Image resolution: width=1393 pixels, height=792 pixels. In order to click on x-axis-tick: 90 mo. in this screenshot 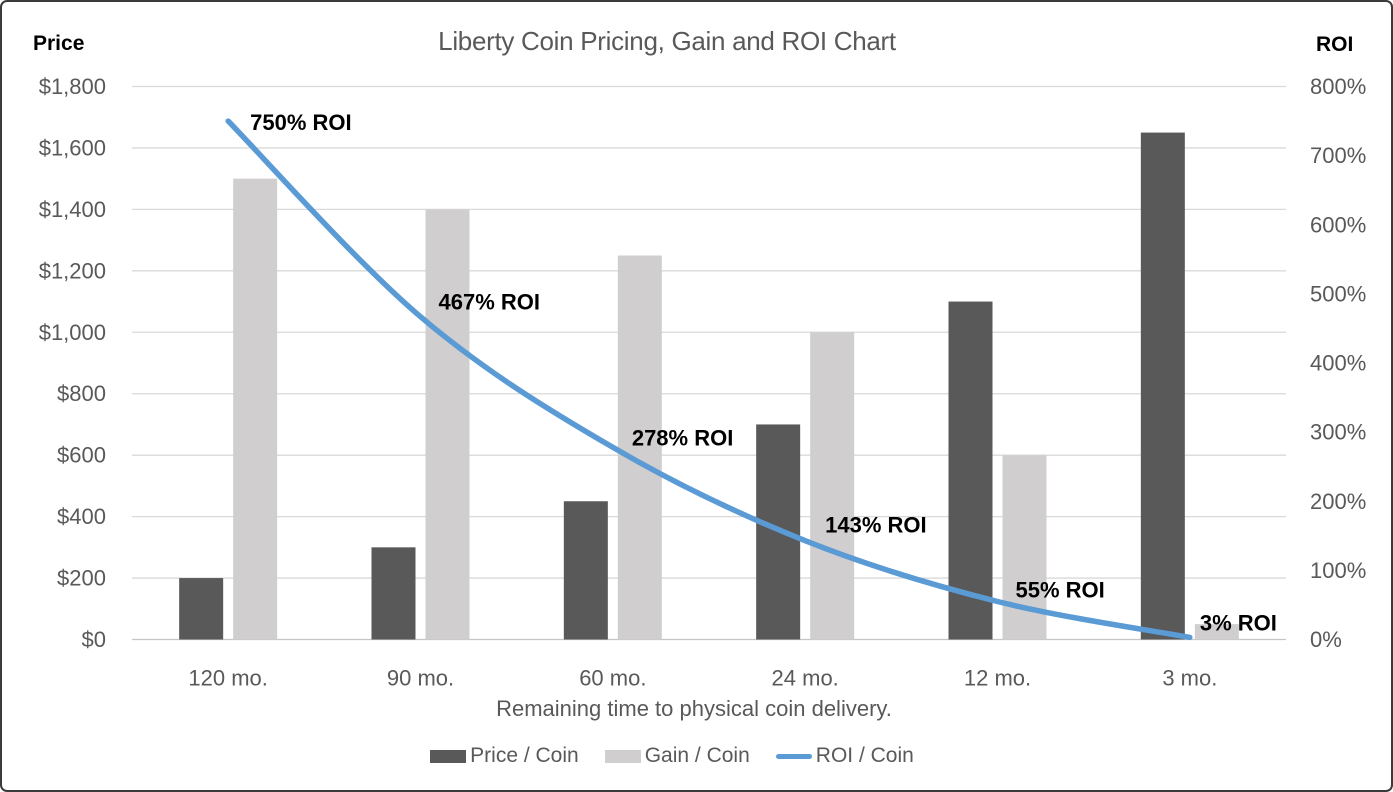, I will do `click(420, 678)`.